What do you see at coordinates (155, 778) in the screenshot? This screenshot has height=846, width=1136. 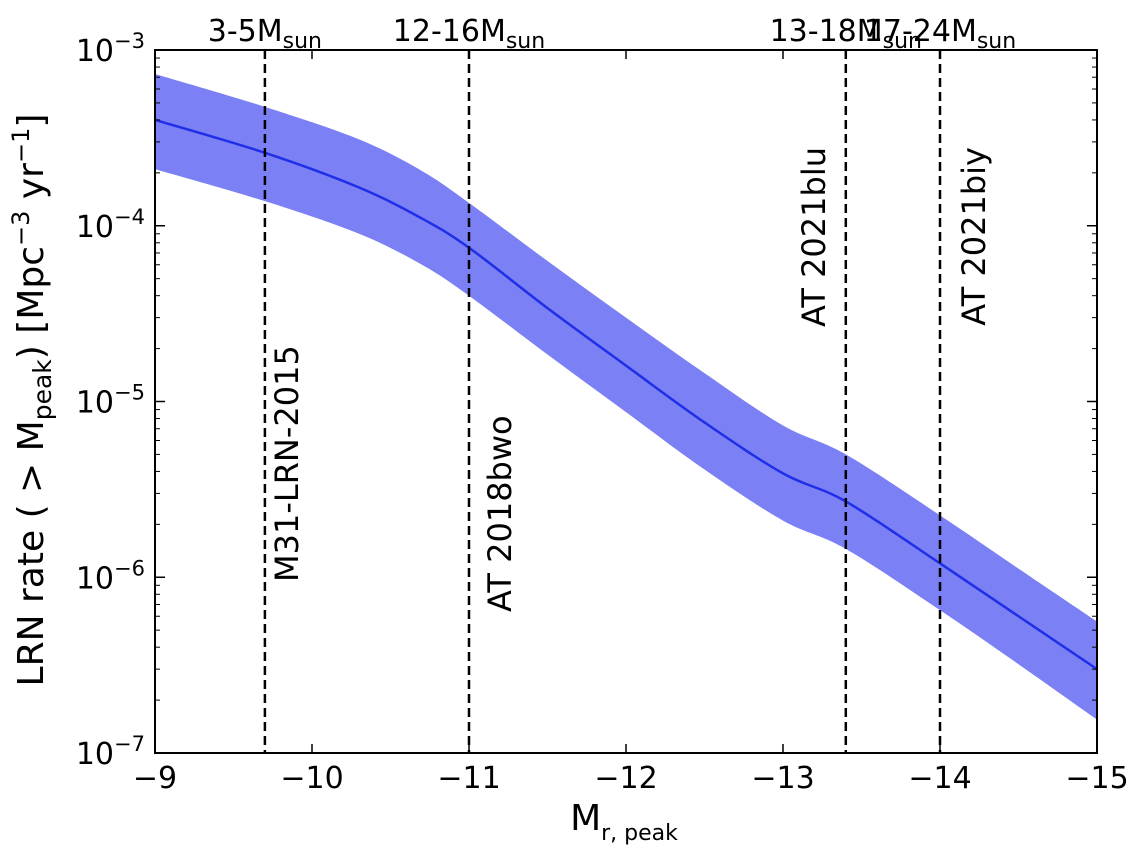 I see `x-tick-label: −9` at bounding box center [155, 778].